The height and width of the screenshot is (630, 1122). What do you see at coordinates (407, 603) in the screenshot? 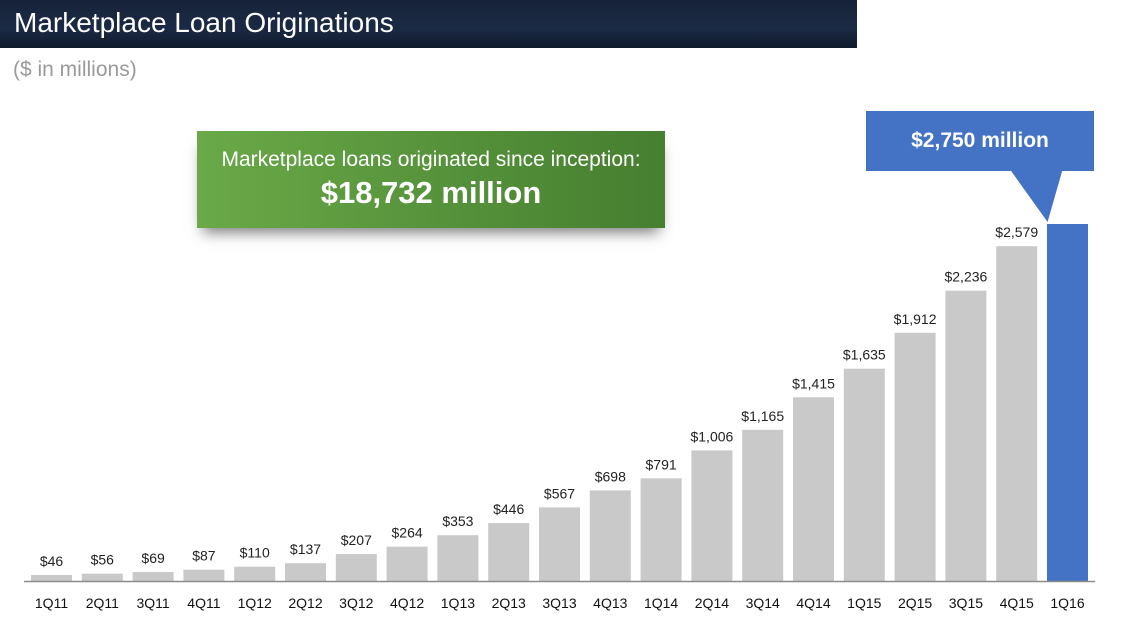
I see `category-label-4Q12: 4Q12` at bounding box center [407, 603].